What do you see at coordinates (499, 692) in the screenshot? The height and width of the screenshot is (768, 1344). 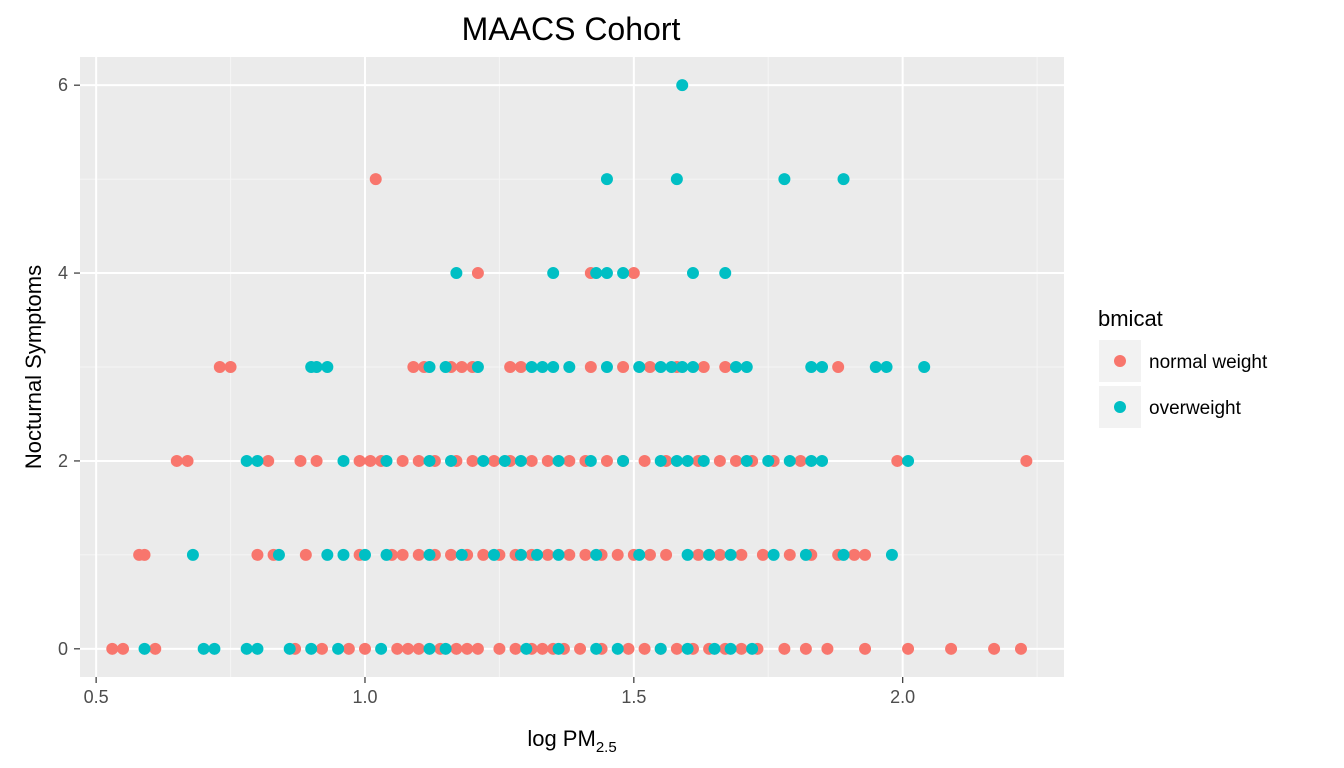 I see `x-axis-ticks: 0.5 1.0 1.5 2.0` at bounding box center [499, 692].